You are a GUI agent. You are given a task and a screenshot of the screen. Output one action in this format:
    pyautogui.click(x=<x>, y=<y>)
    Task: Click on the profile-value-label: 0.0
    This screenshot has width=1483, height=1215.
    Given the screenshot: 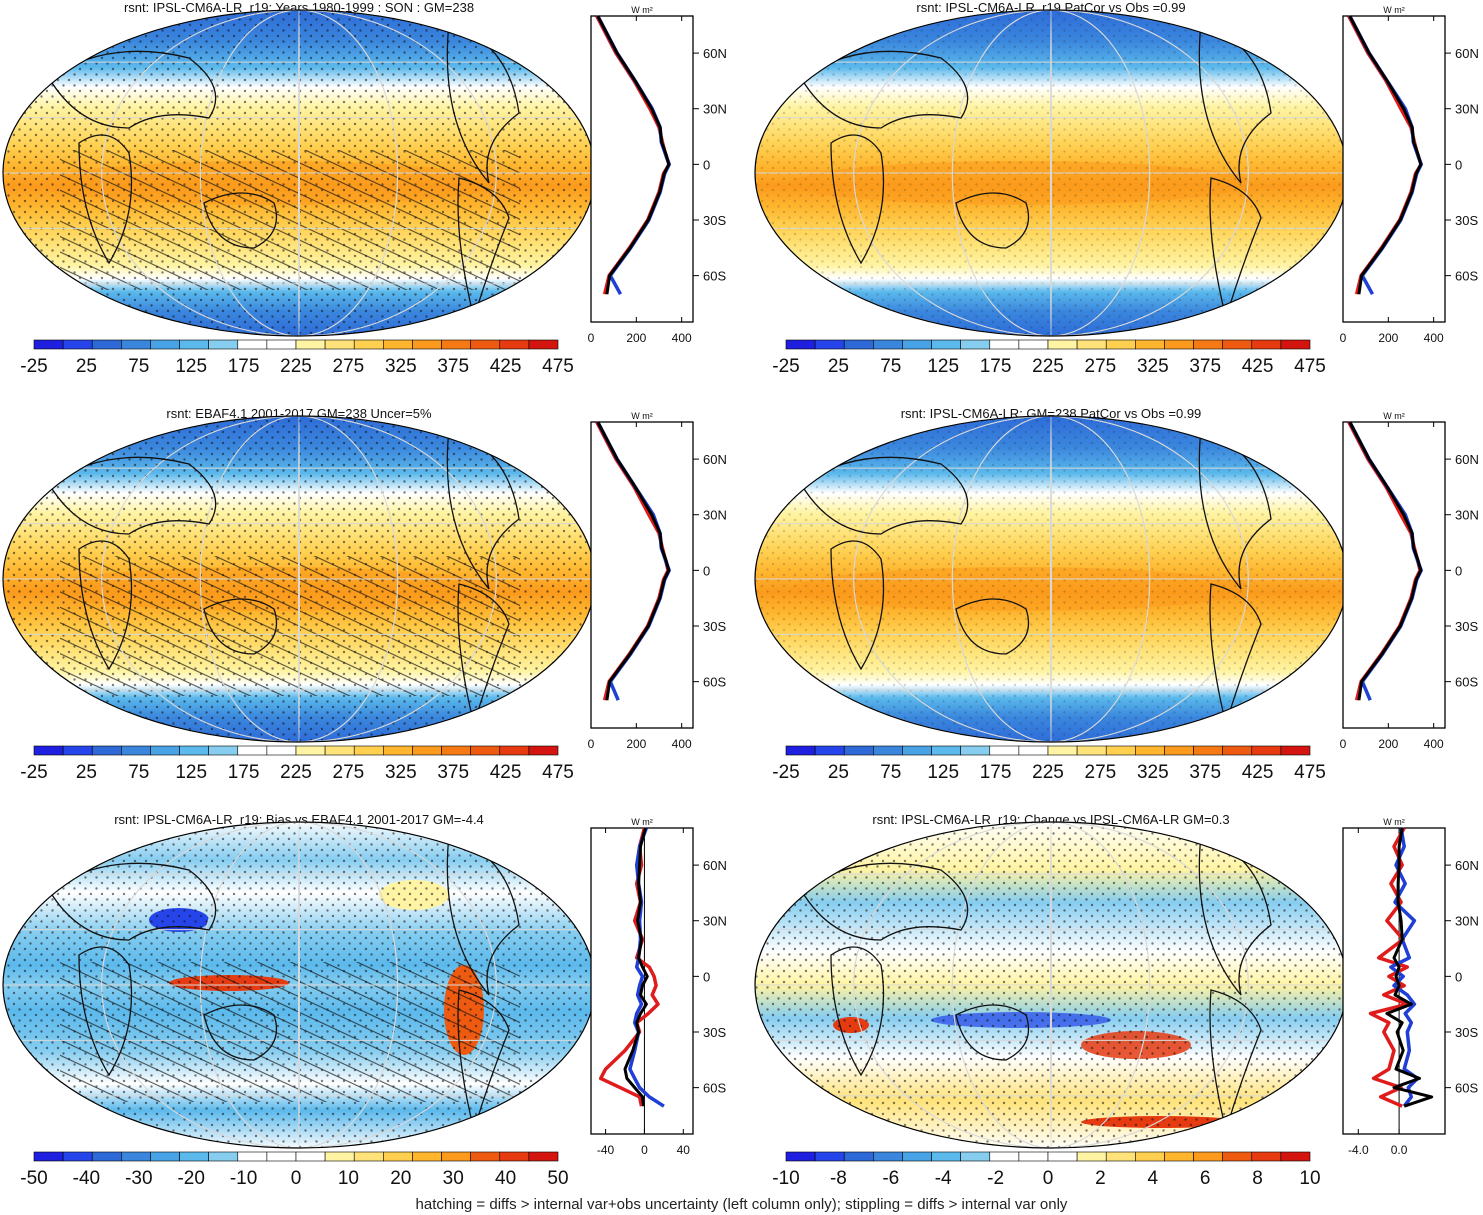 What is the action you would take?
    pyautogui.click(x=1399, y=1150)
    